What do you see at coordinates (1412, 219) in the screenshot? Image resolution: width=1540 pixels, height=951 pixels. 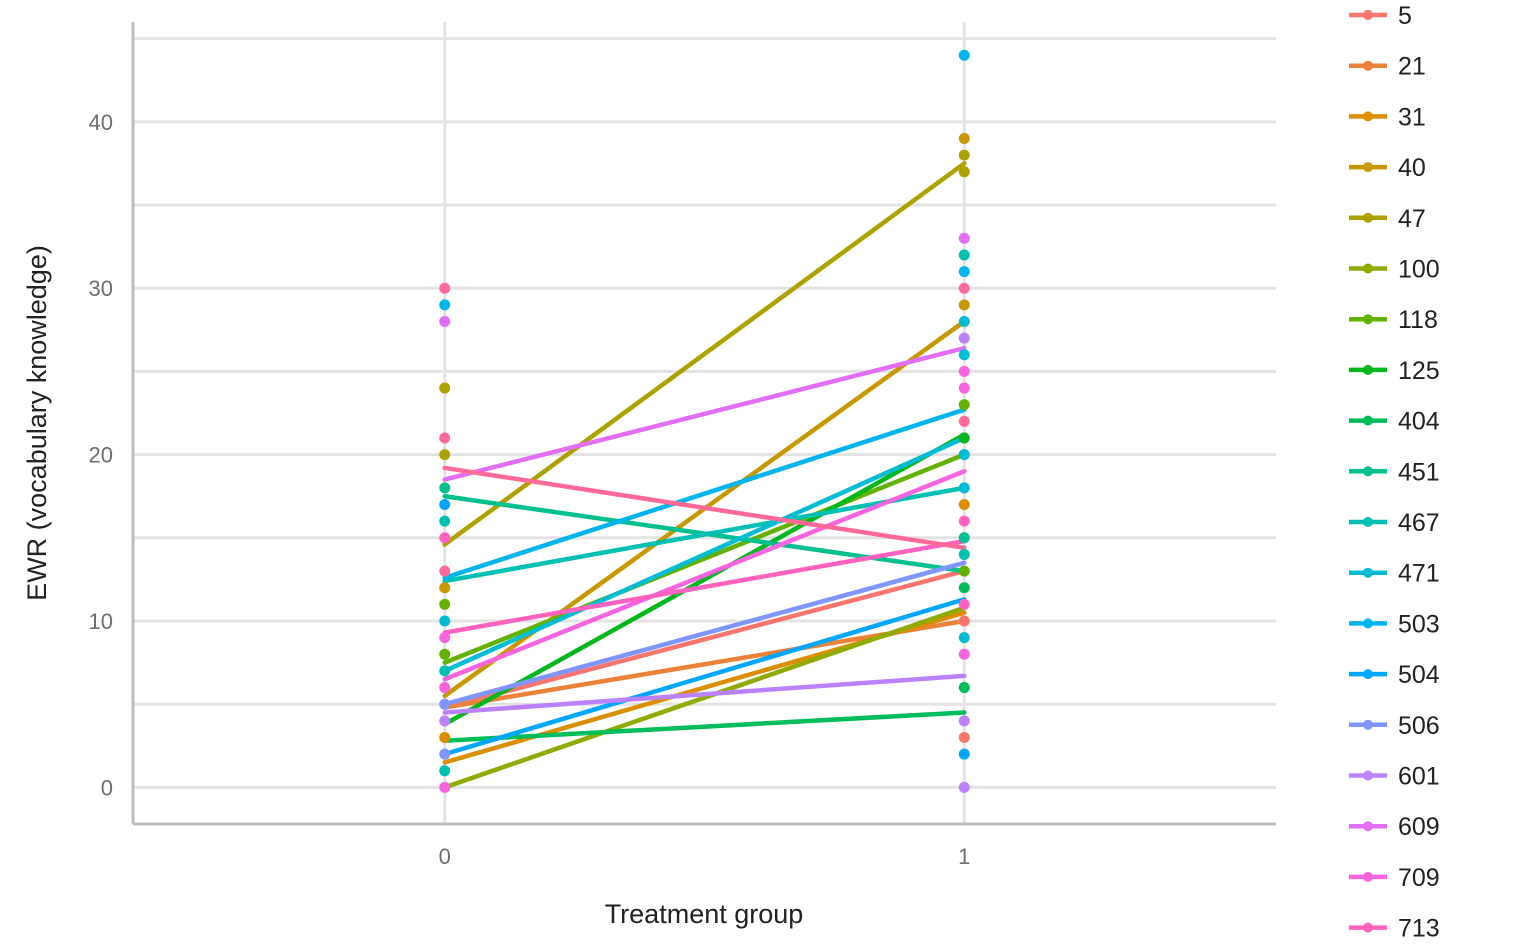 I see `legend-label: 47` at bounding box center [1412, 219].